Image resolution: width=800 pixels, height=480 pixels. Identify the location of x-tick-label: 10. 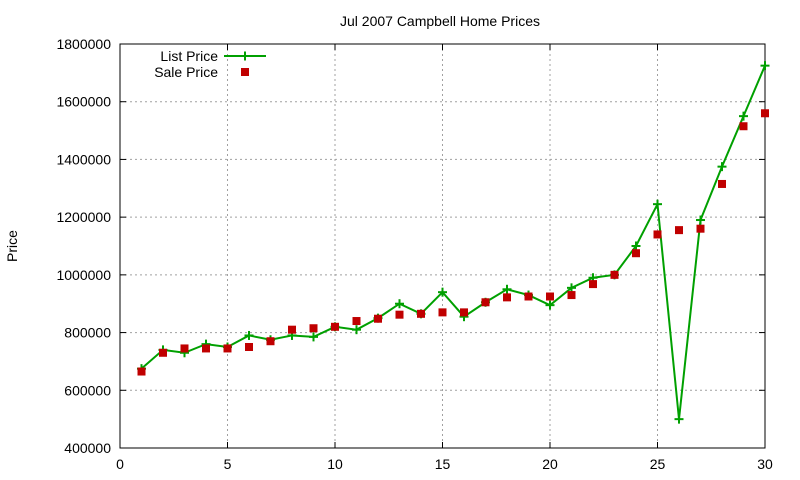
(335, 464).